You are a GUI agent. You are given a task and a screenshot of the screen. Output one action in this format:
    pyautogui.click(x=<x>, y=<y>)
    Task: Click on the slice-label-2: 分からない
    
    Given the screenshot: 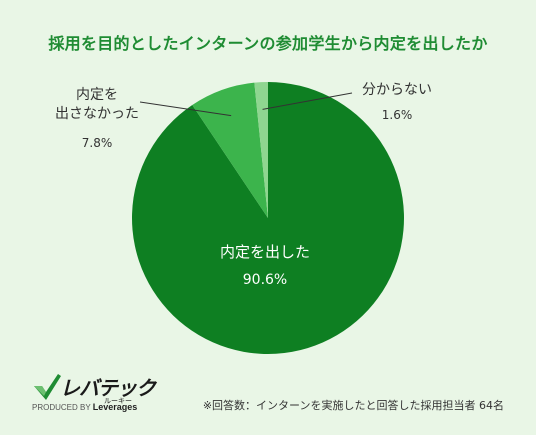 What is the action you would take?
    pyautogui.click(x=397, y=90)
    